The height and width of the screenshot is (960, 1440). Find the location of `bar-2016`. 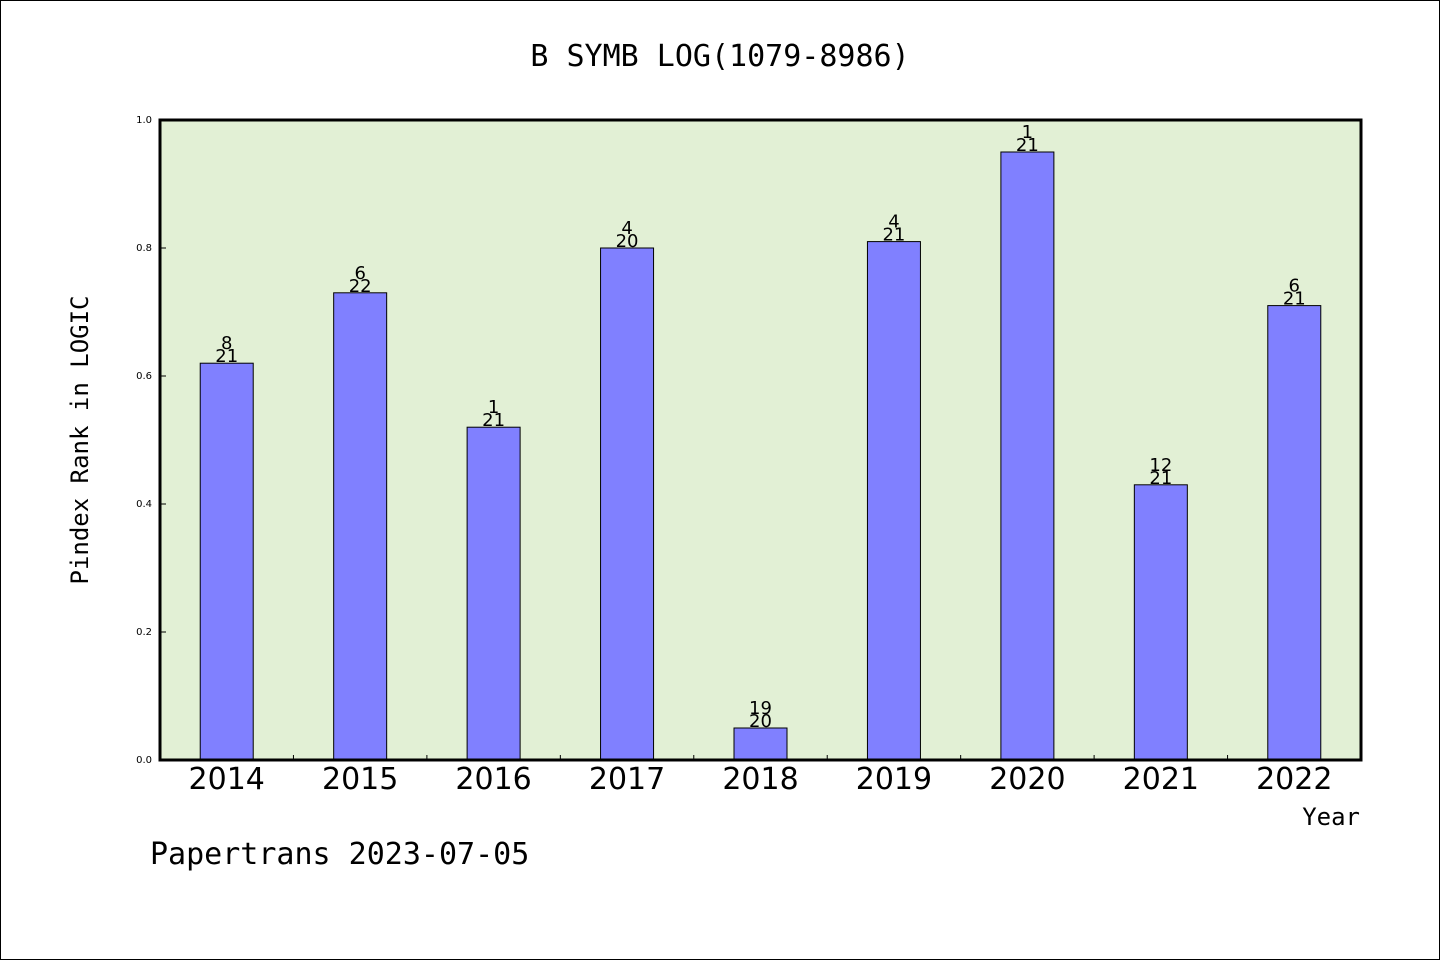

bar-2016 is located at coordinates (493, 593).